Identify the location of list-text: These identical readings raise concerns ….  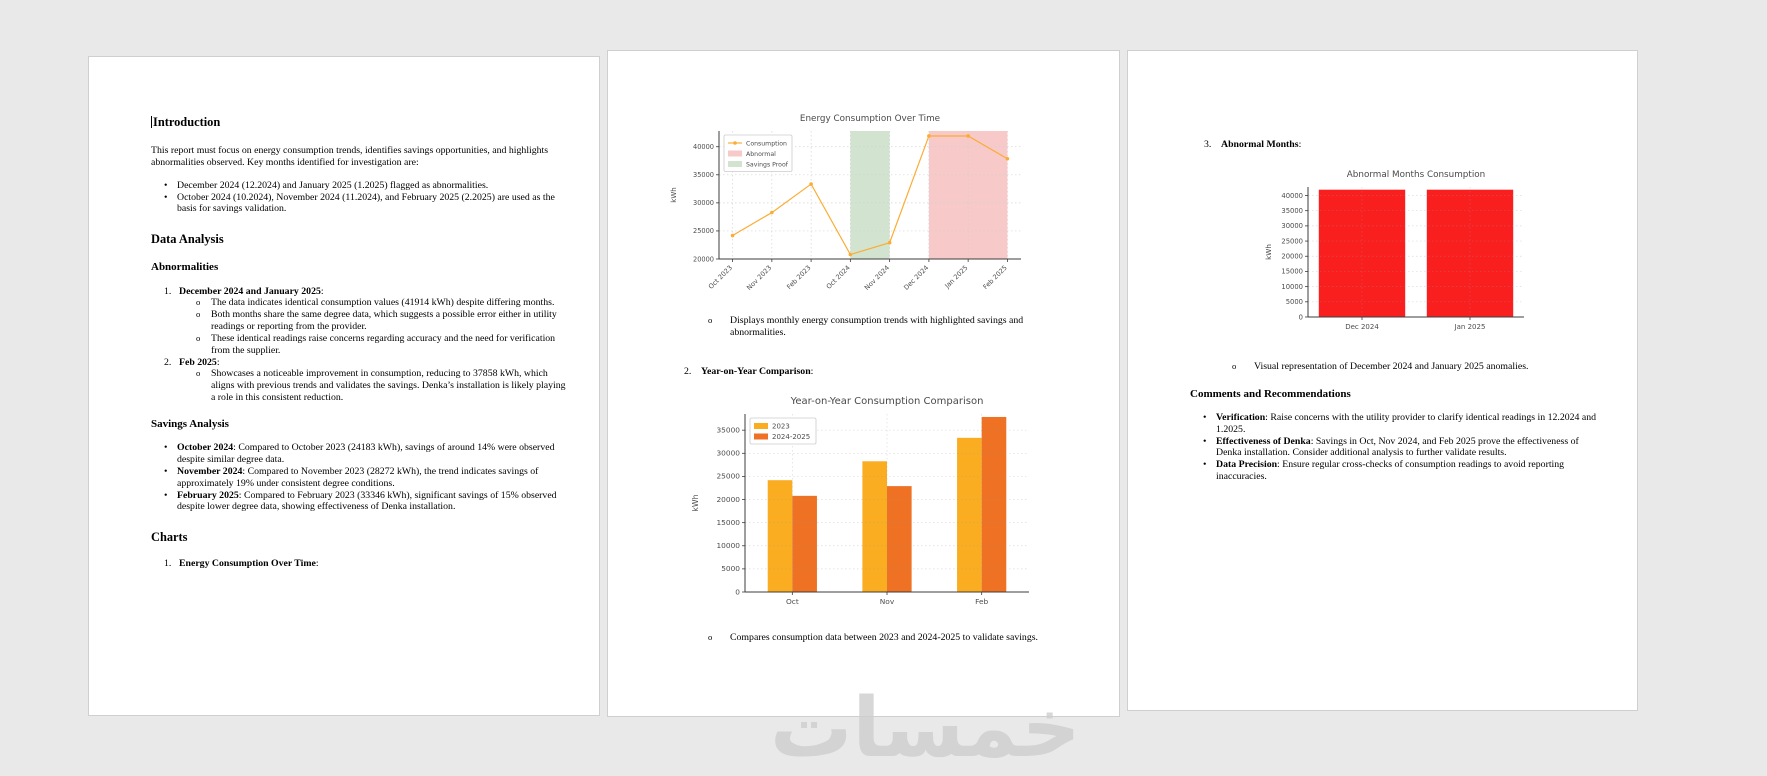
(383, 344).